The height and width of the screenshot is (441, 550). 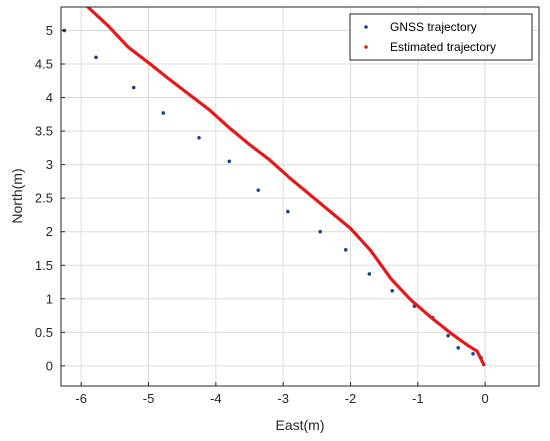 I want to click on x-tick-label: 0, so click(x=485, y=398).